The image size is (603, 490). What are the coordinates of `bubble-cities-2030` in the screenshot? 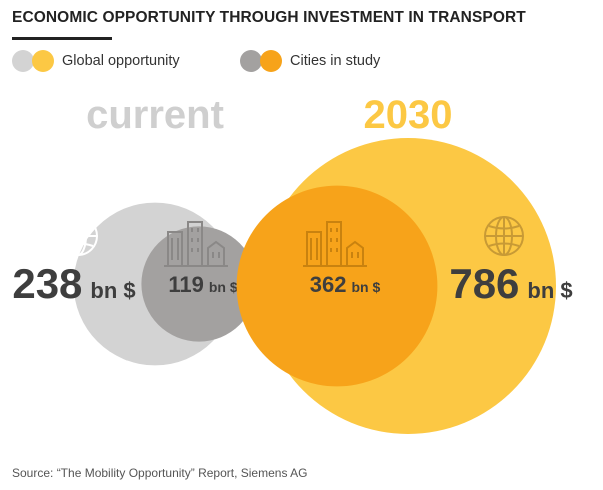 It's located at (337, 286).